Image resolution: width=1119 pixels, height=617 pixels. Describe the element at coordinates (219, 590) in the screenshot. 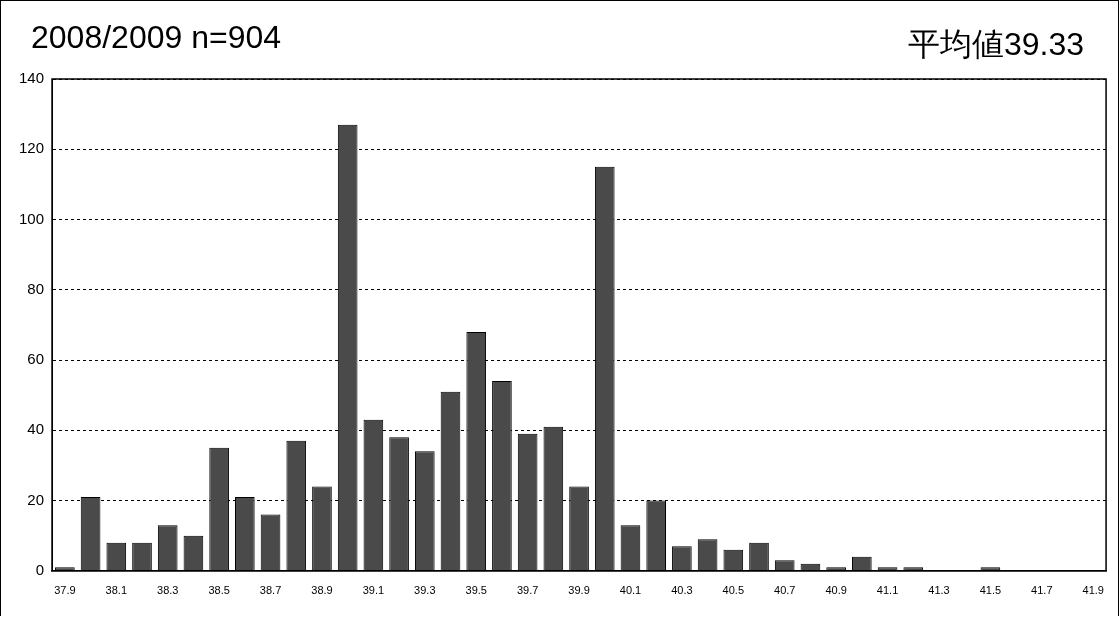

I see `x-tick-label: 38.5` at that location.